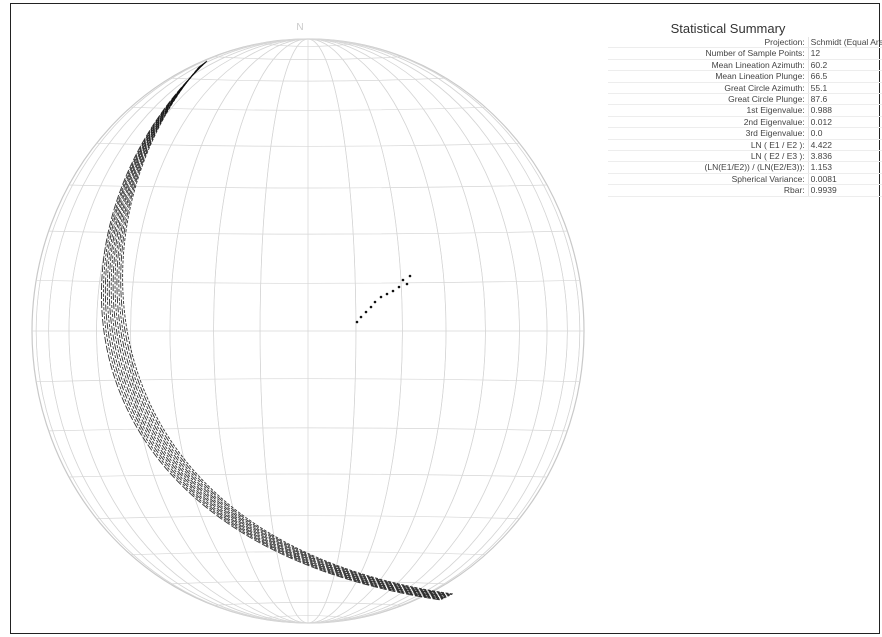  I want to click on summary-key: Mean Lineation Azimuth:, so click(708, 65).